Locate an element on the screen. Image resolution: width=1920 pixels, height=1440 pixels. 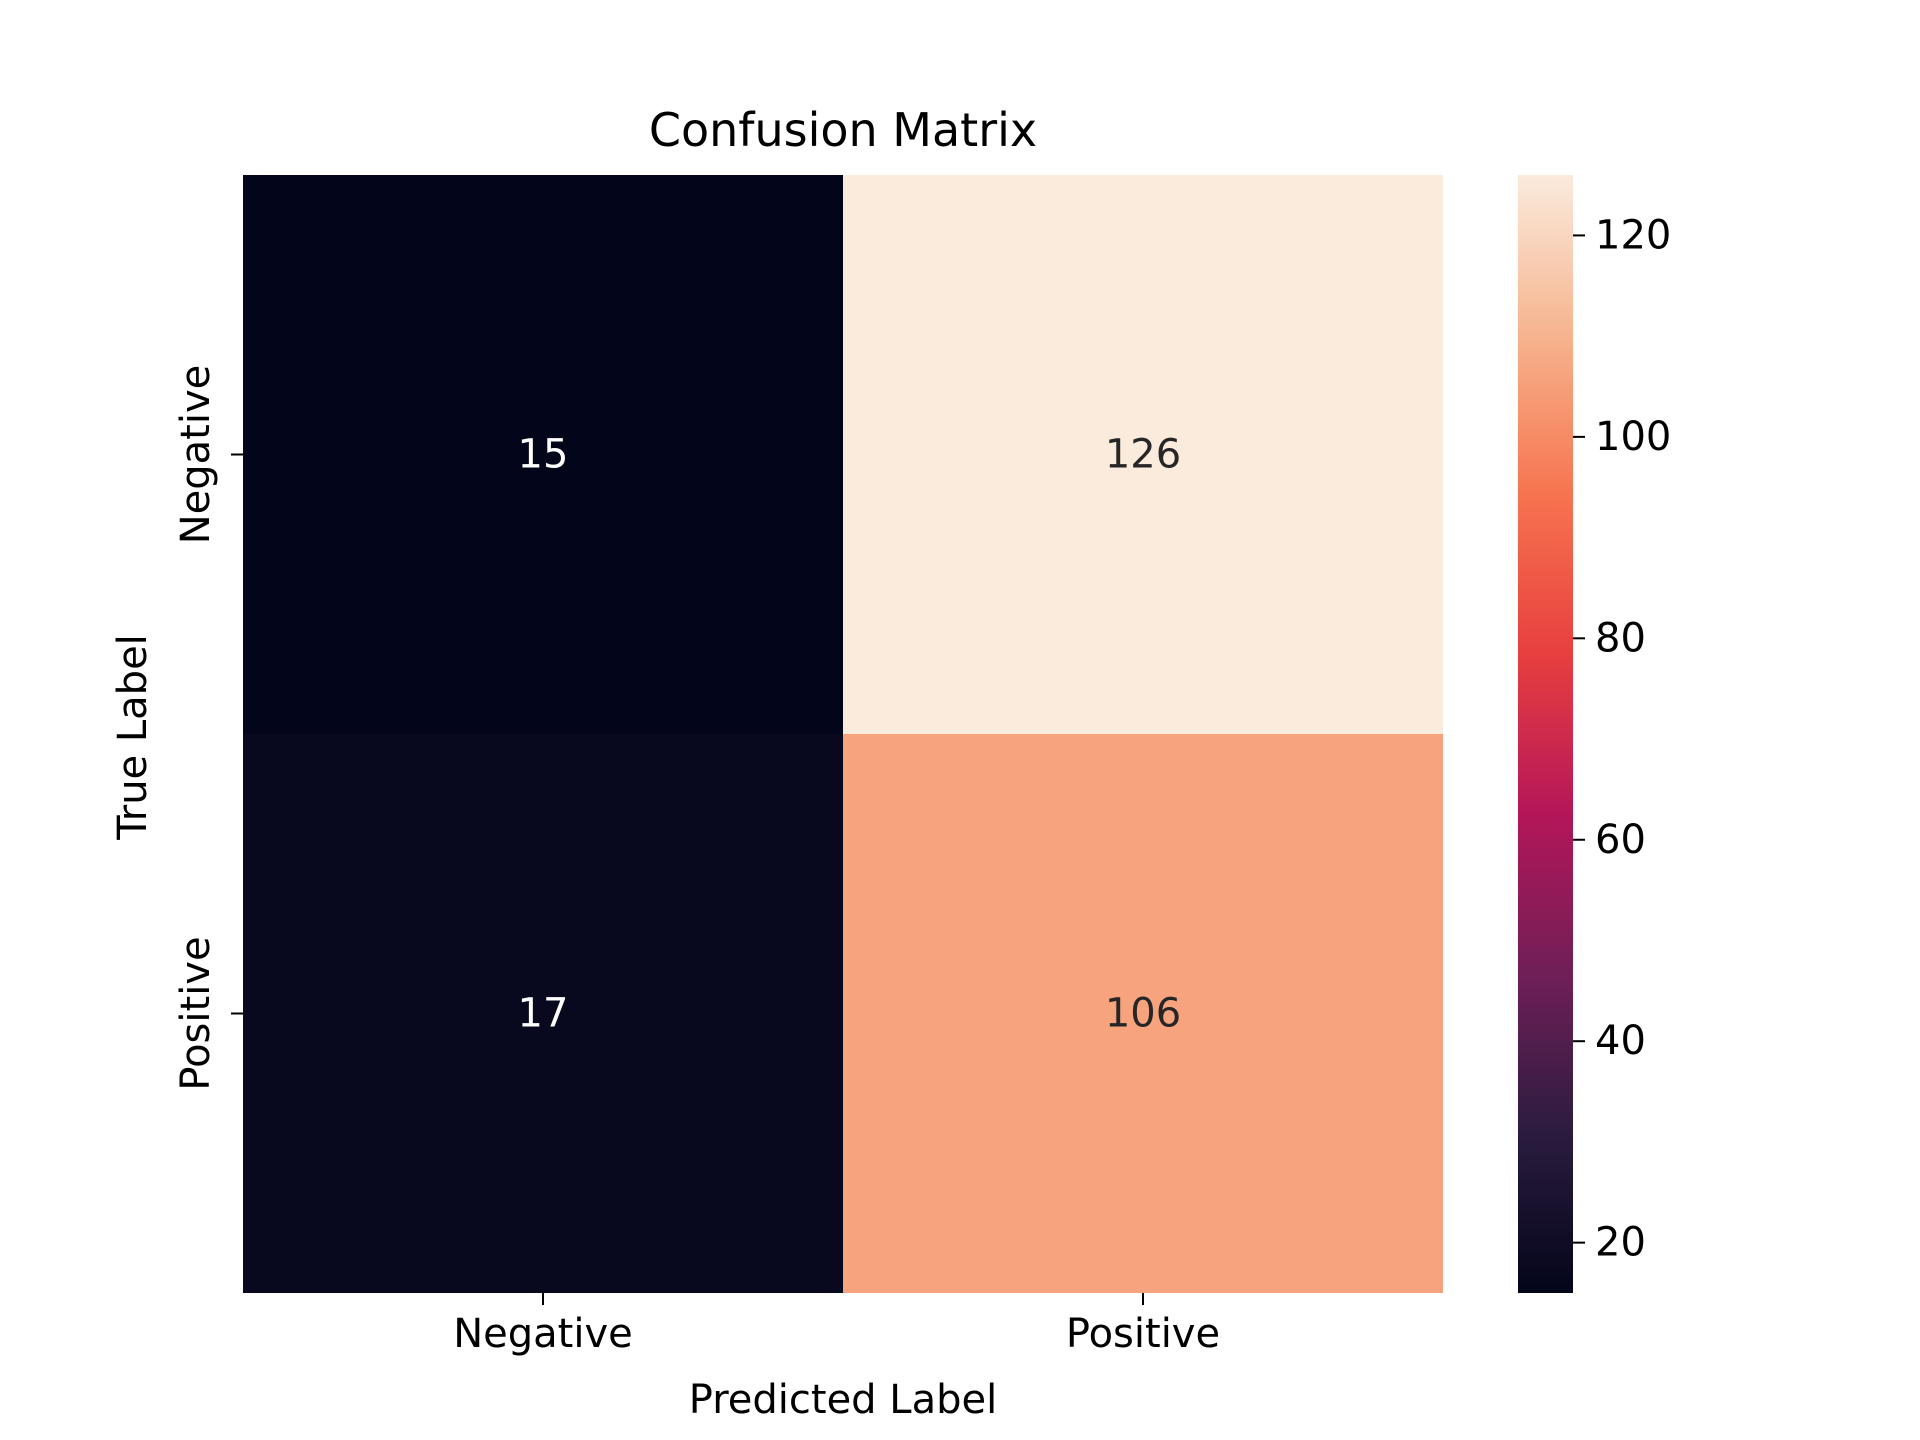
y-tick-label: Positive is located at coordinates (196, 1013).